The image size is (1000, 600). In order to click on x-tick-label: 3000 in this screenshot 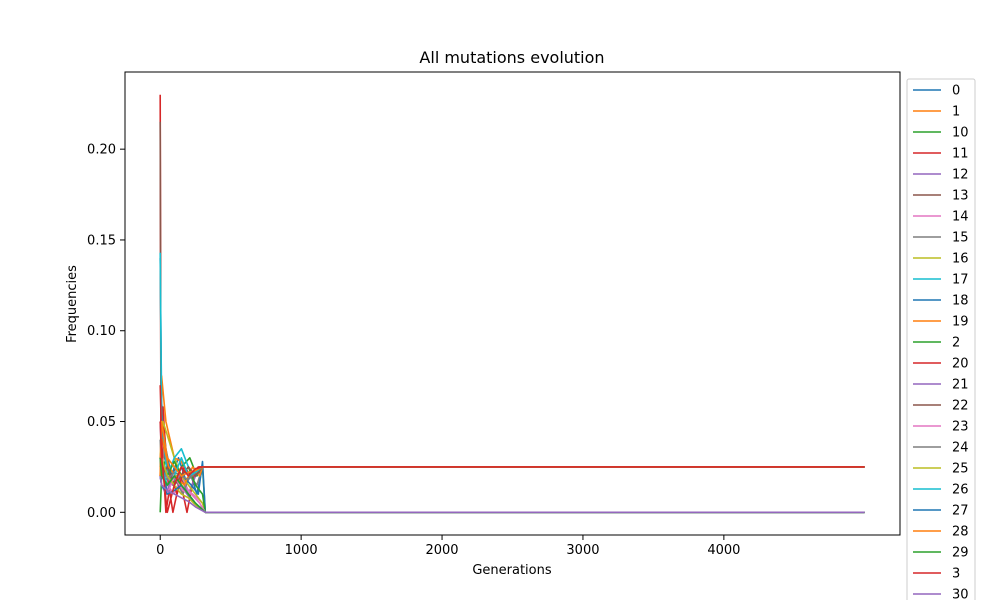, I will do `click(582, 550)`.